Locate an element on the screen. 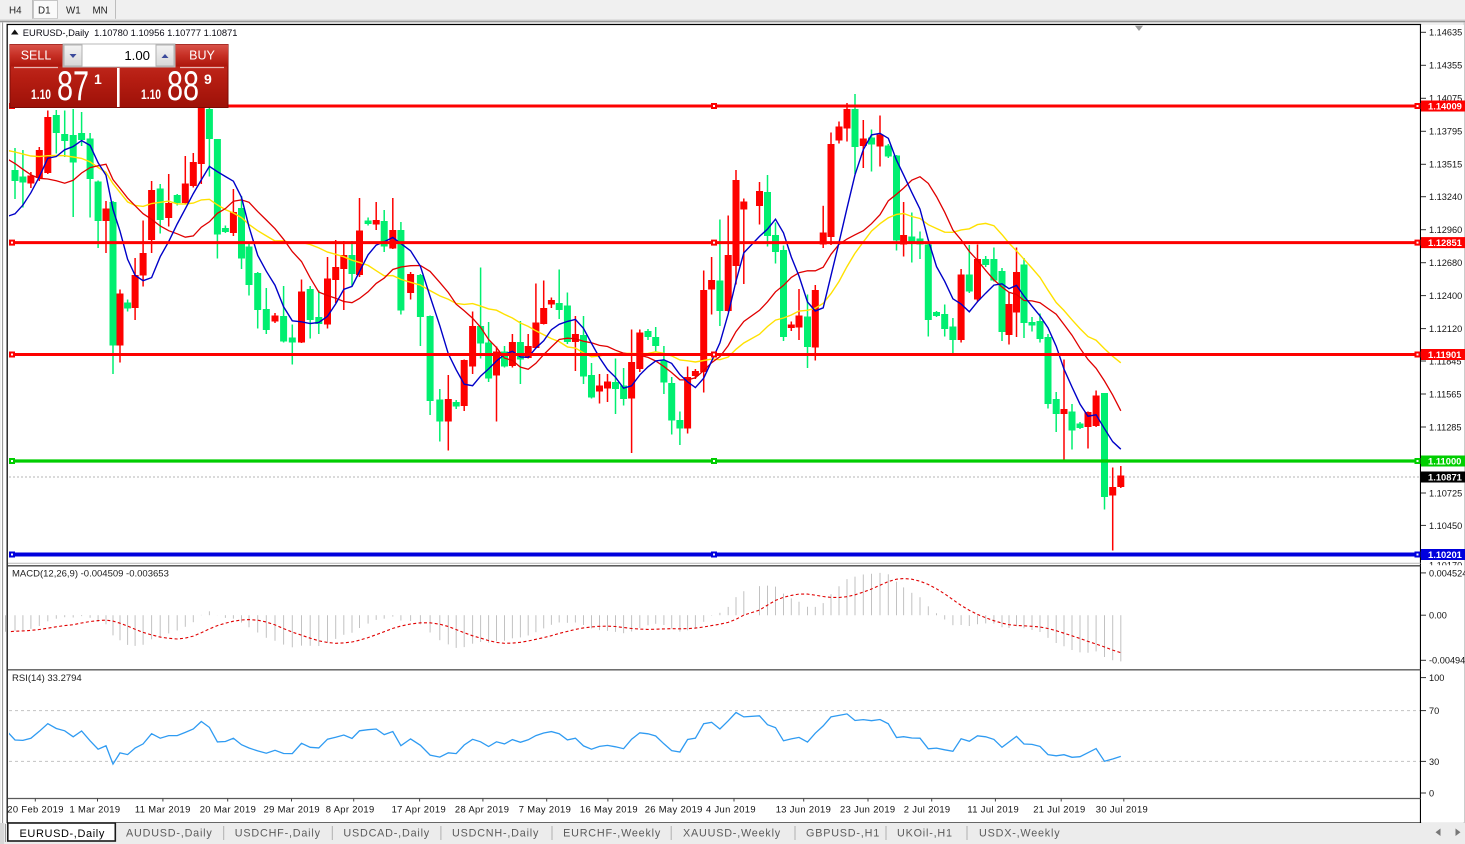  svg-text: 1.13795 is located at coordinates (1445, 132).